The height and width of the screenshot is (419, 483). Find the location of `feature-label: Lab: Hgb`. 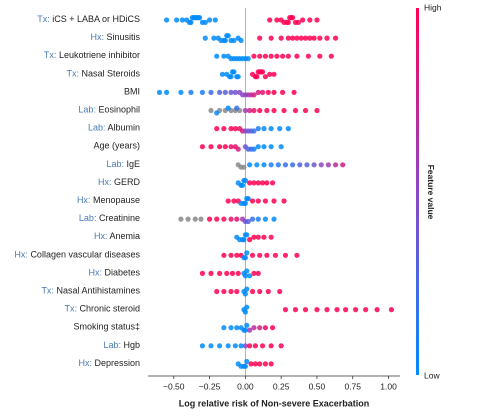

feature-label: Lab: Hgb is located at coordinates (121, 345).